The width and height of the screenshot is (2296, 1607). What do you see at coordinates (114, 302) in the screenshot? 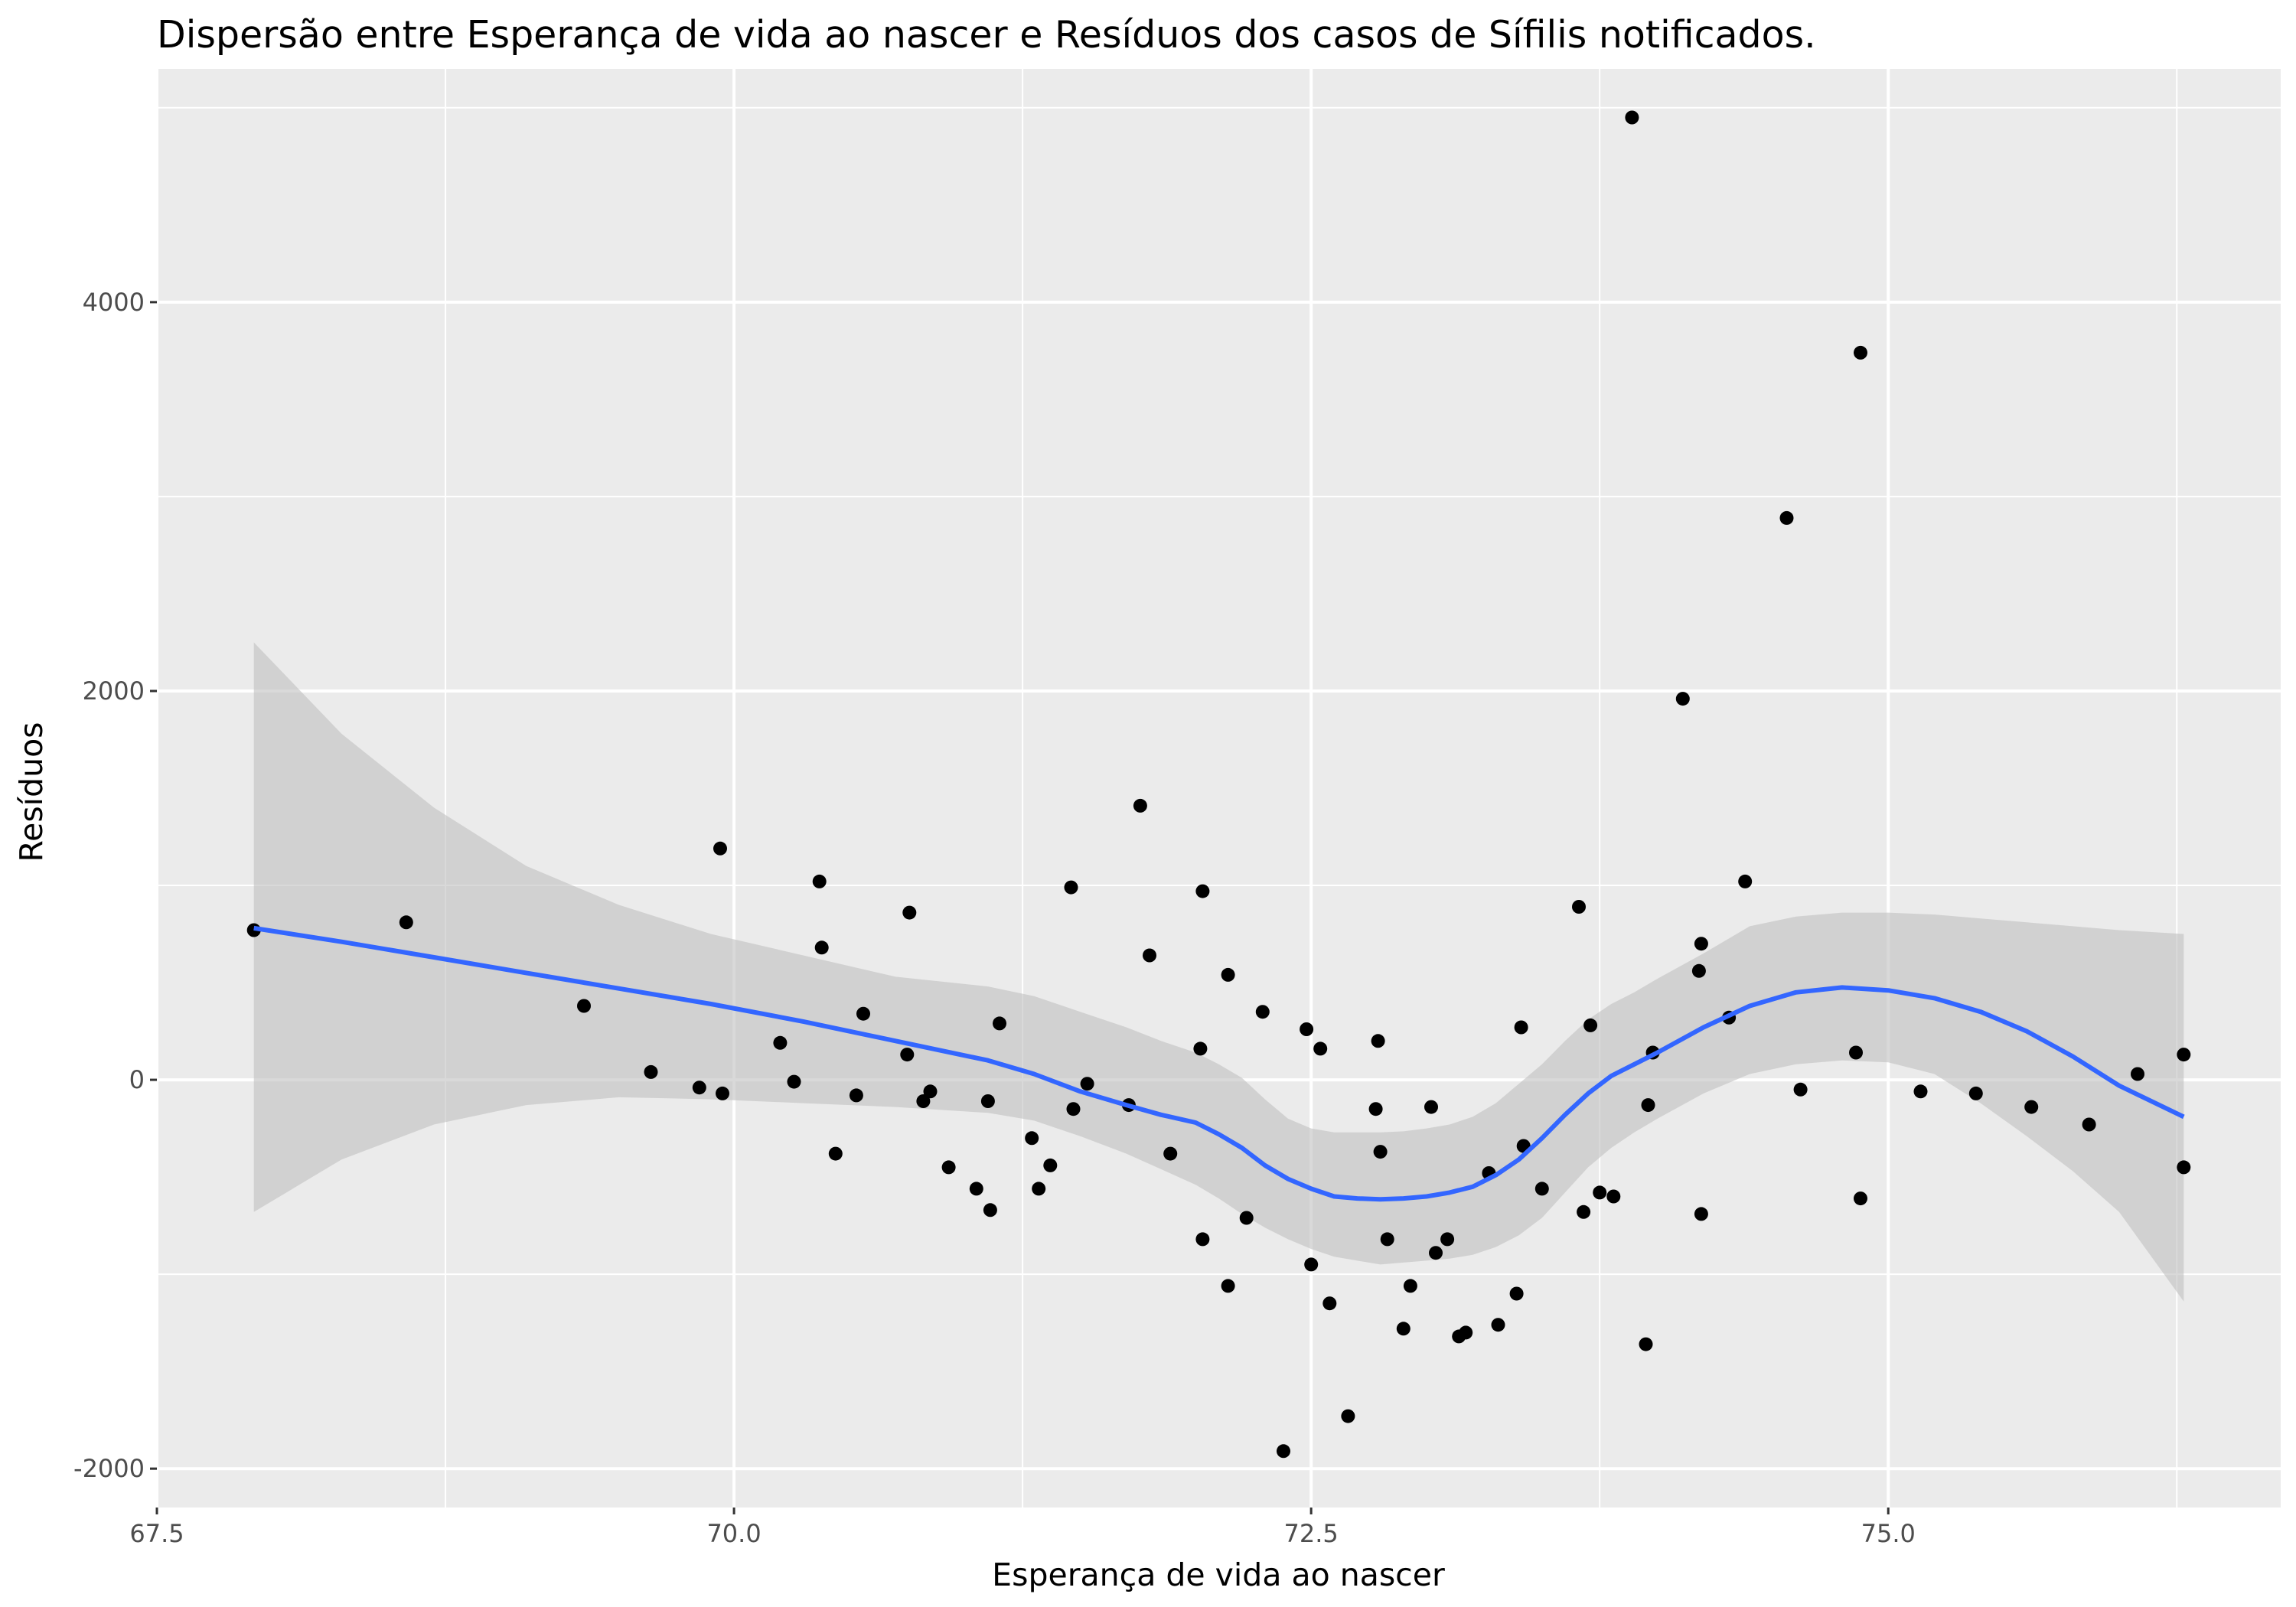
I see `y-tick-label: 4000` at bounding box center [114, 302].